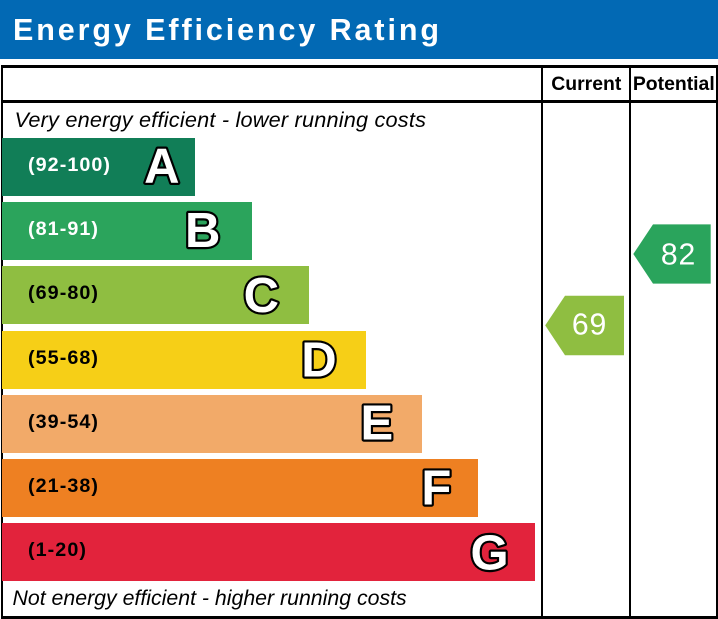 This screenshot has height=619, width=718. Describe the element at coordinates (377, 424) in the screenshot. I see `svg-text: E` at that location.